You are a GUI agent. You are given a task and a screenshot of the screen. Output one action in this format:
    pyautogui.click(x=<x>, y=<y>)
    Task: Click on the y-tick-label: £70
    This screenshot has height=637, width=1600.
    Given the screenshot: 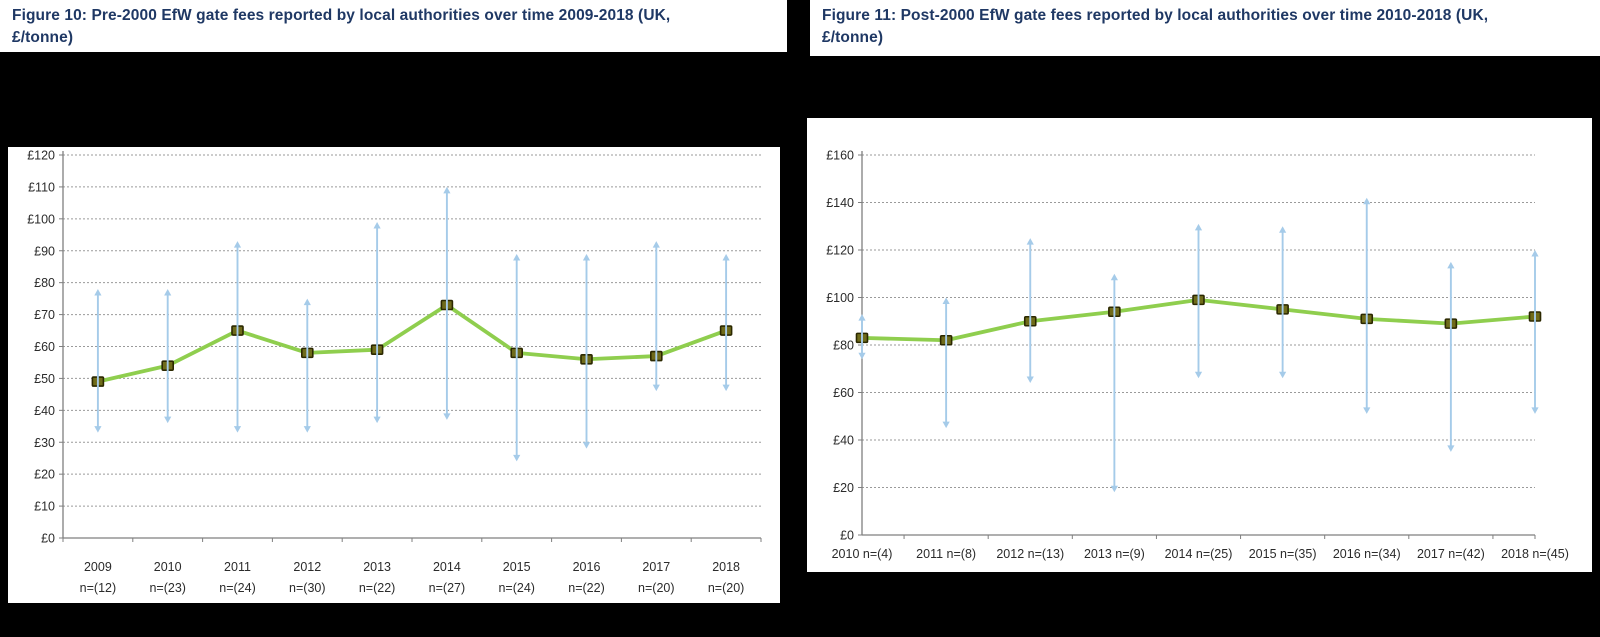 What is the action you would take?
    pyautogui.click(x=44, y=315)
    